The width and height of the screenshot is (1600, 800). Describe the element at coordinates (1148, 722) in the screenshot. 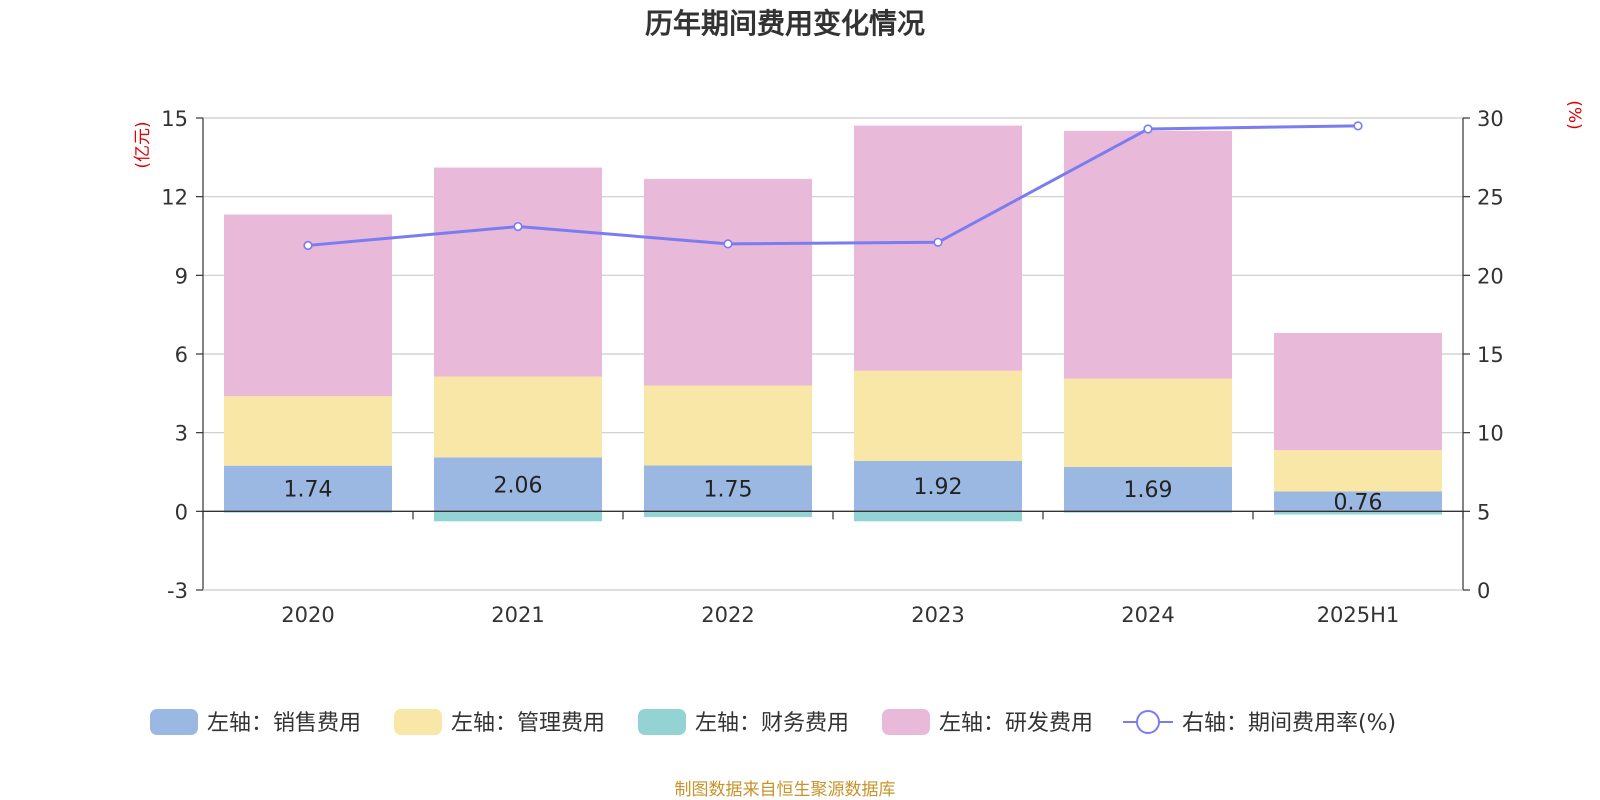

I see `legend-marker` at that location.